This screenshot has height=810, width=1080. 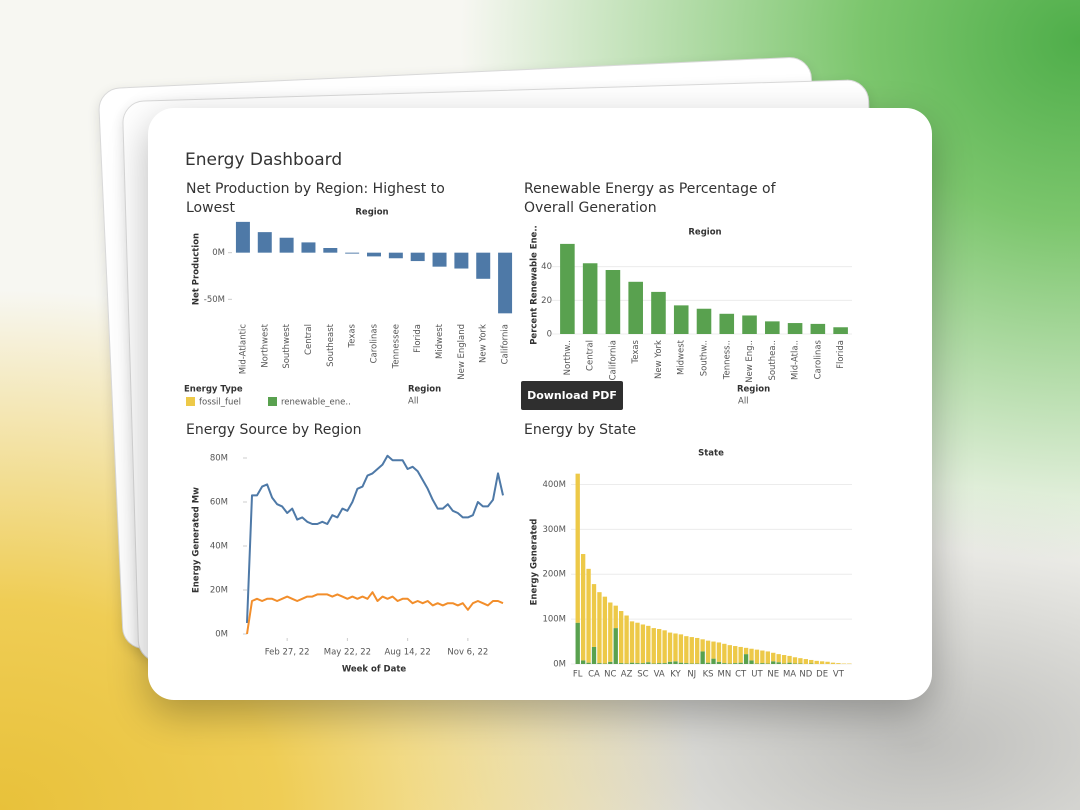 I want to click on x-tick-label: Central, so click(x=591, y=355).